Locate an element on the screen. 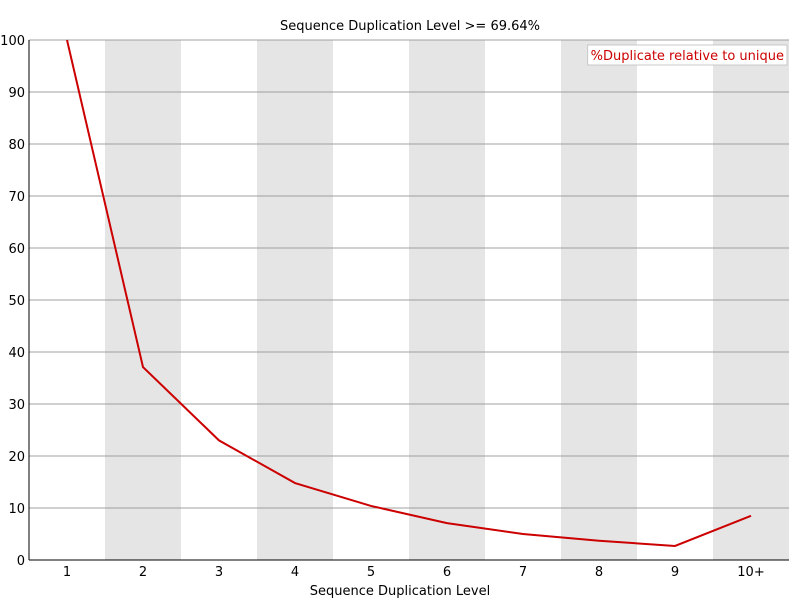 The height and width of the screenshot is (605, 800). y-tick-label: 80 is located at coordinates (16, 145).